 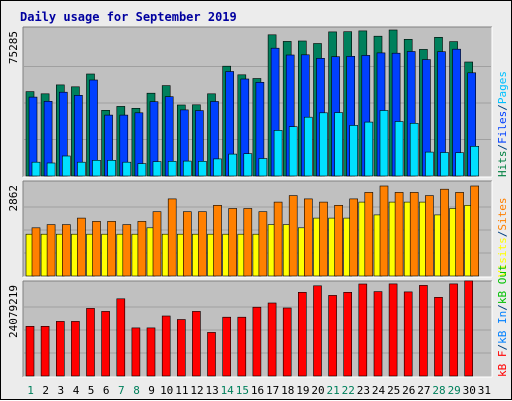 What do you see at coordinates (128, 17) in the screenshot?
I see `chart-title: Daily usage for September 2019` at bounding box center [128, 17].